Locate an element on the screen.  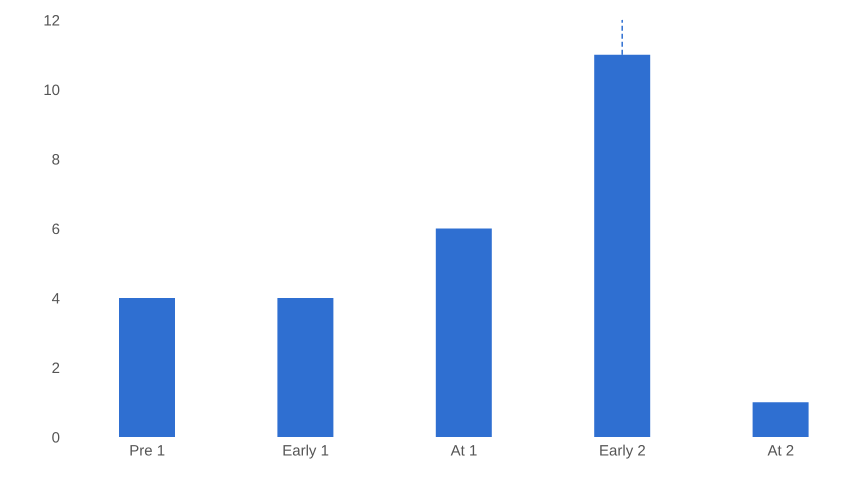
y-tick-label: 6 is located at coordinates (56, 229).